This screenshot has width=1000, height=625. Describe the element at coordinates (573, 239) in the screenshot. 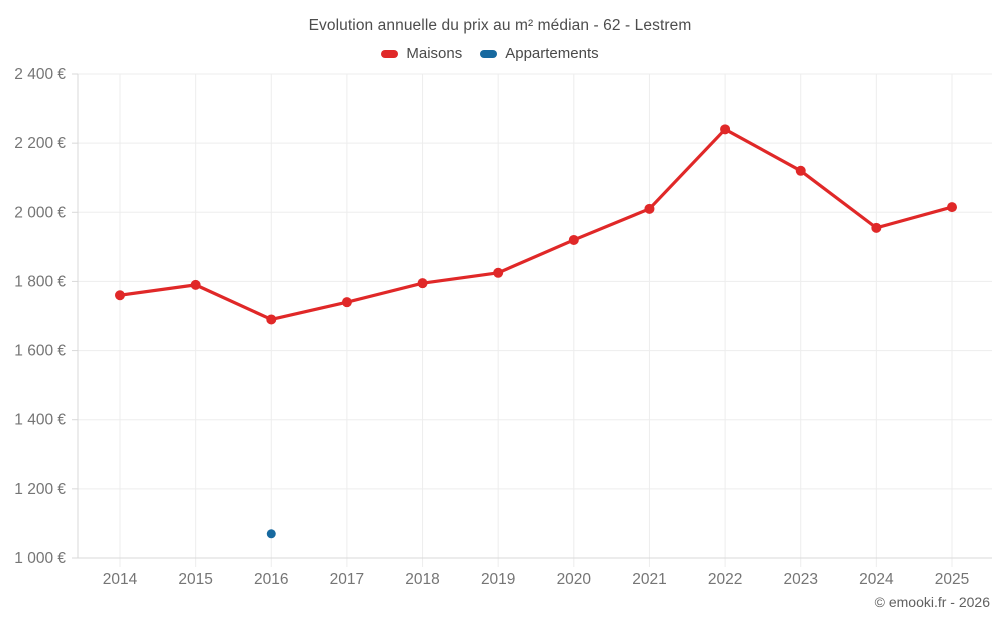

I see `point-maisons-2020` at that location.